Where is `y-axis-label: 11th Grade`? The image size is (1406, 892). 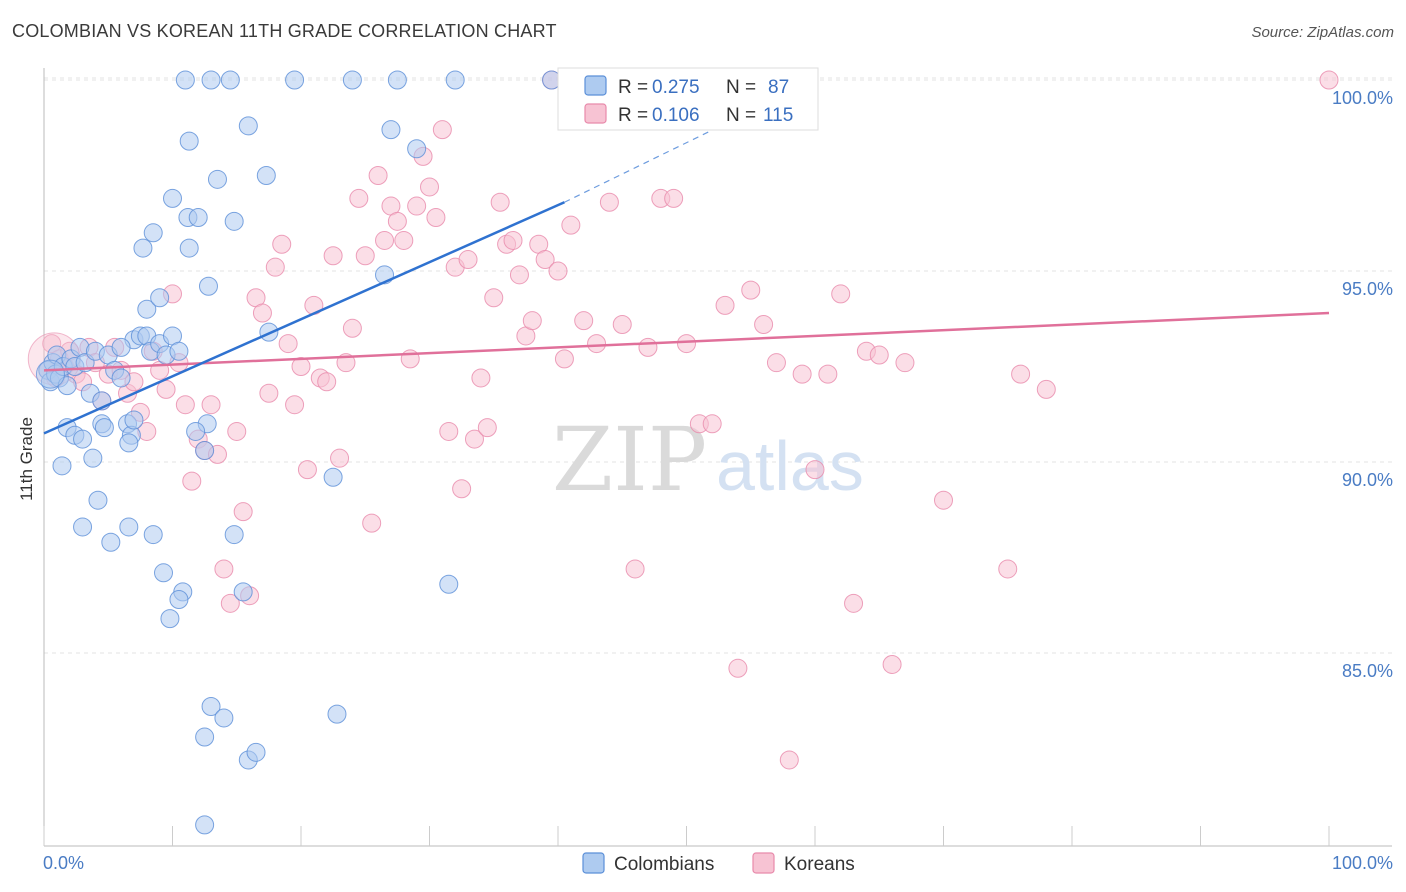
y-axis-label: 11th Grade is located at coordinates (26, 459).